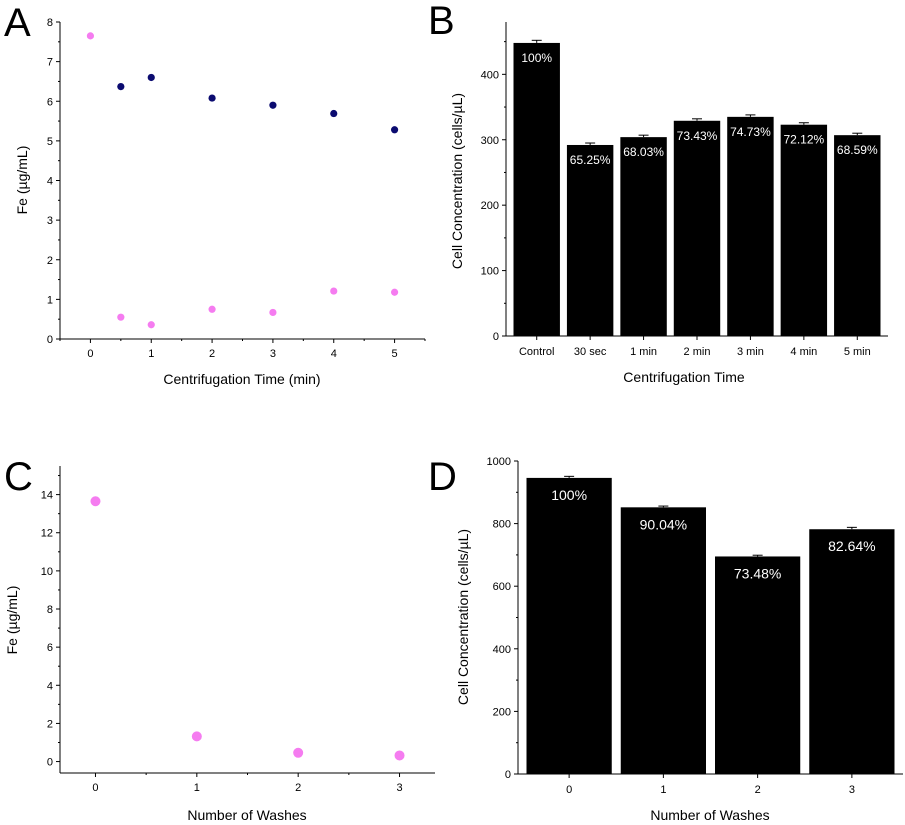 The height and width of the screenshot is (825, 905). Describe the element at coordinates (241, 379) in the screenshot. I see `panel-a-x-axis-title: Centrifugation Time (min)` at that location.